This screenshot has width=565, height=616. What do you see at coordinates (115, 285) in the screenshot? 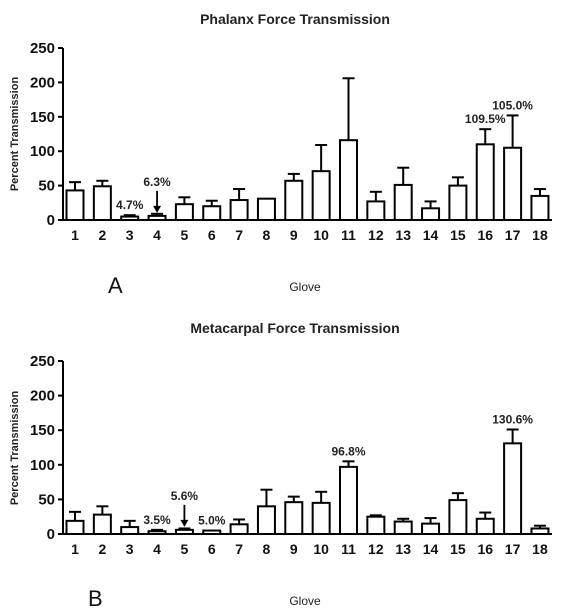
I see `panel-label: A` at bounding box center [115, 285].